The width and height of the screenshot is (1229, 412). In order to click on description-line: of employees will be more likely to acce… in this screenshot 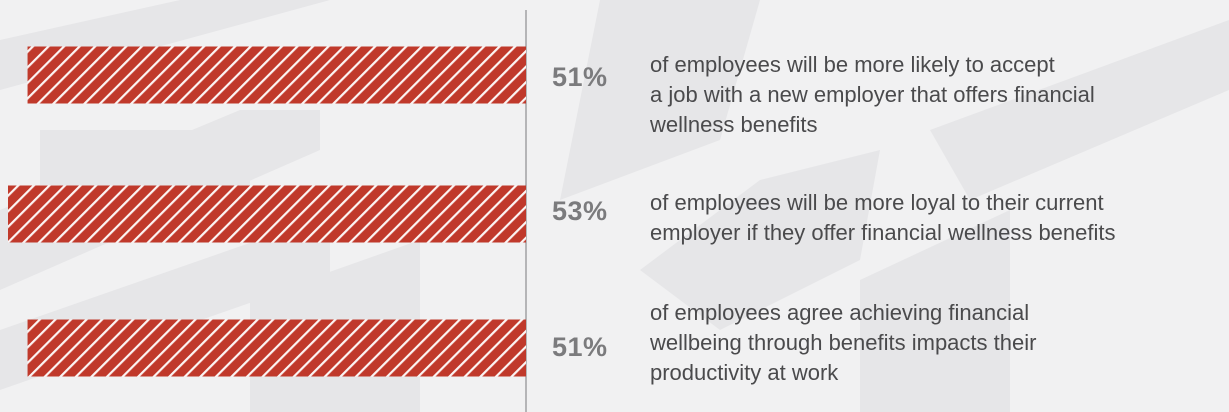, I will do `click(852, 64)`.